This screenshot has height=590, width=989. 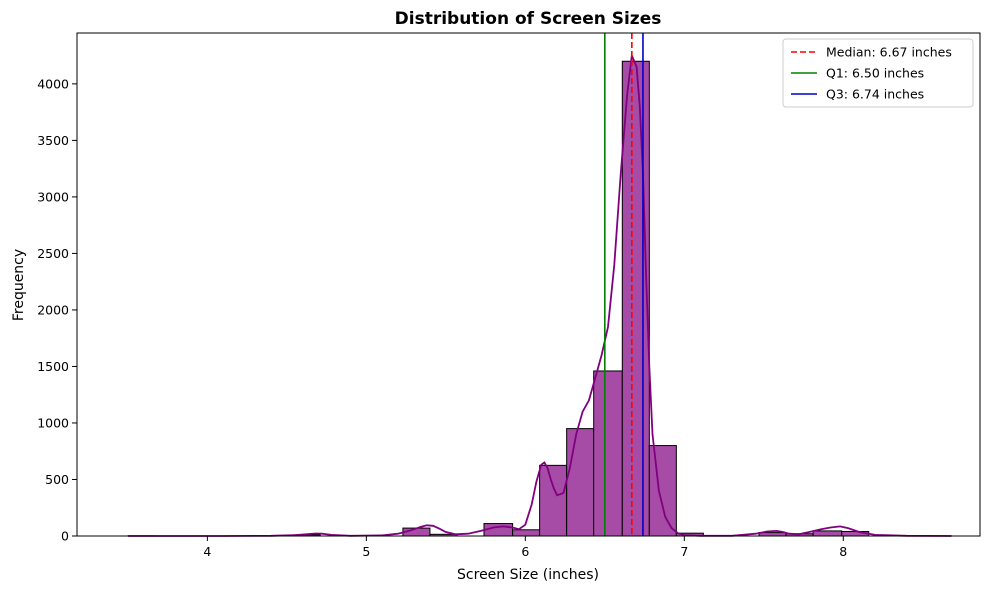 What do you see at coordinates (53, 366) in the screenshot?
I see `y-tick-label: 1500` at bounding box center [53, 366].